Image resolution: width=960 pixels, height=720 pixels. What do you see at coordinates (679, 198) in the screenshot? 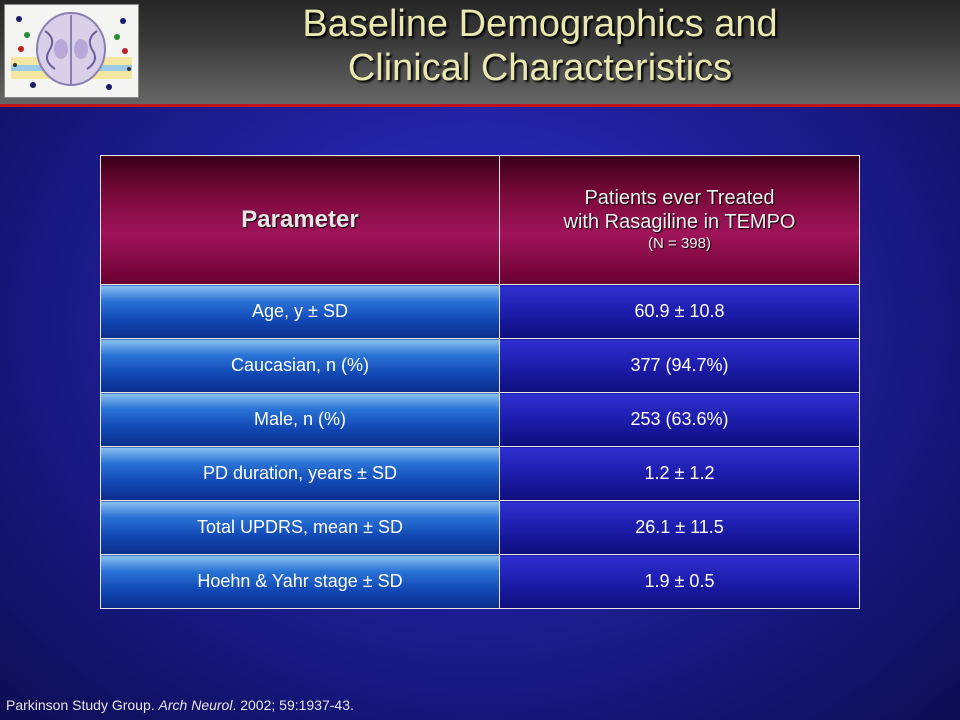
I see `header-patients-line1: Patients ever Treated` at bounding box center [679, 198].